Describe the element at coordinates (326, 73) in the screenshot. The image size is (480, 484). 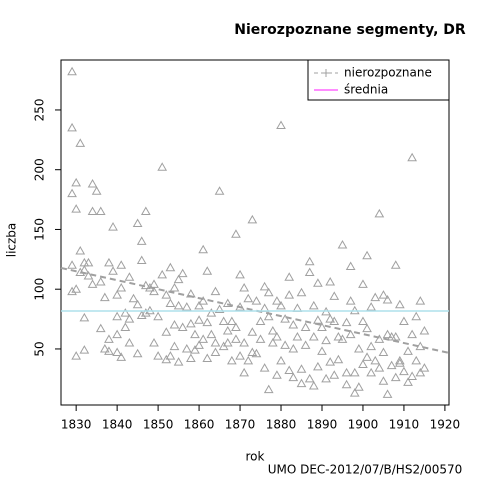
I see `legend-marker` at that location.